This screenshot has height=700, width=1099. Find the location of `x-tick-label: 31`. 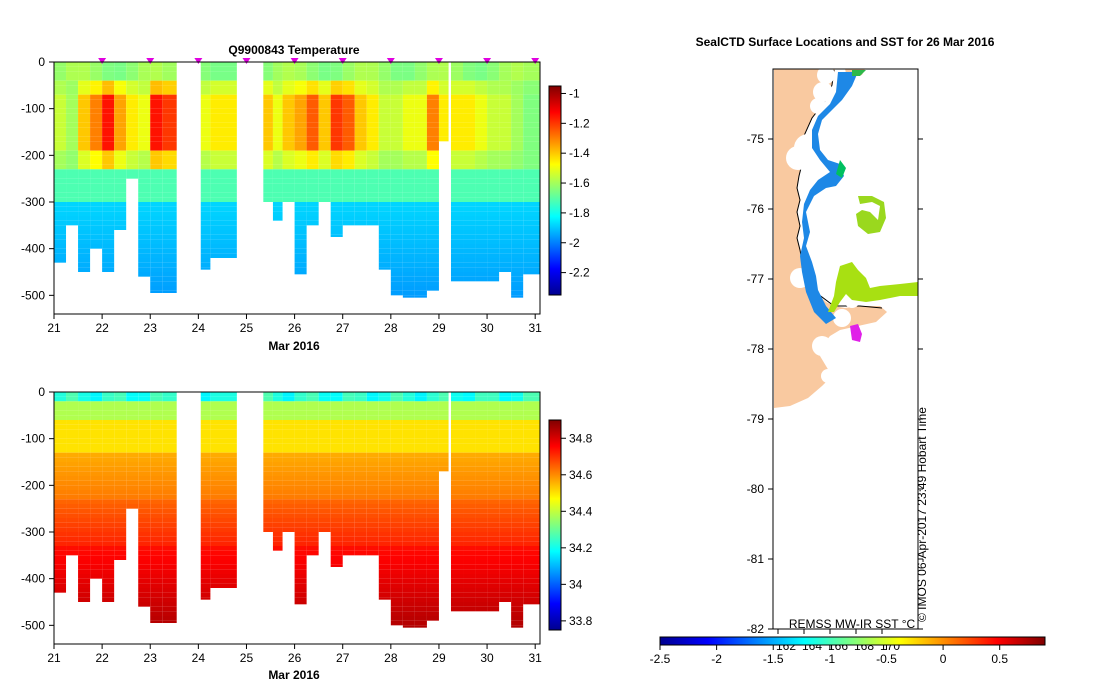

x-tick-label: 31 is located at coordinates (536, 328).